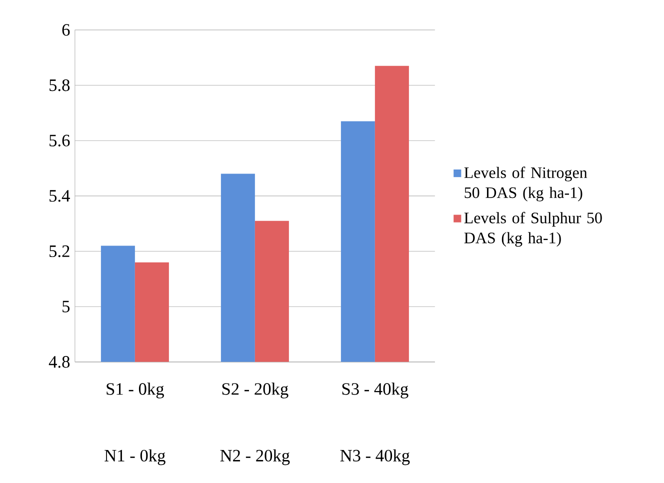 Image resolution: width=664 pixels, height=483 pixels. I want to click on legend-label: Levels of Nitrogen 50 DAS (kg ha-1), so click(526, 184).